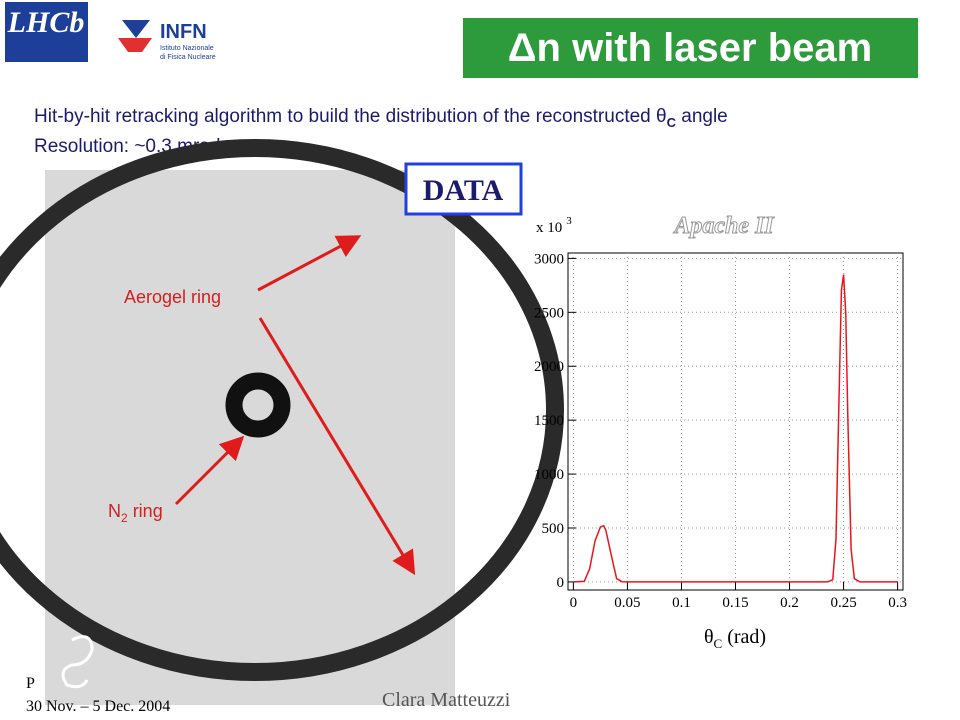  What do you see at coordinates (744, 637) in the screenshot?
I see `x-label-text: (rad)` at bounding box center [744, 637].